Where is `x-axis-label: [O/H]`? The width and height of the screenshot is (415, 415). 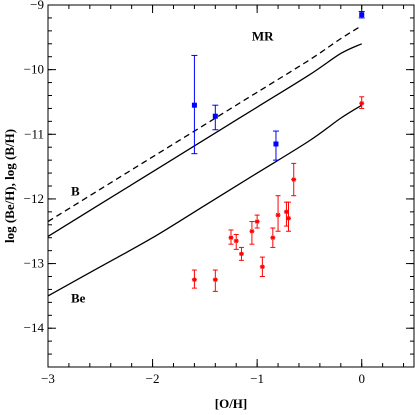 x-axis-label: [O/H] is located at coordinates (231, 403).